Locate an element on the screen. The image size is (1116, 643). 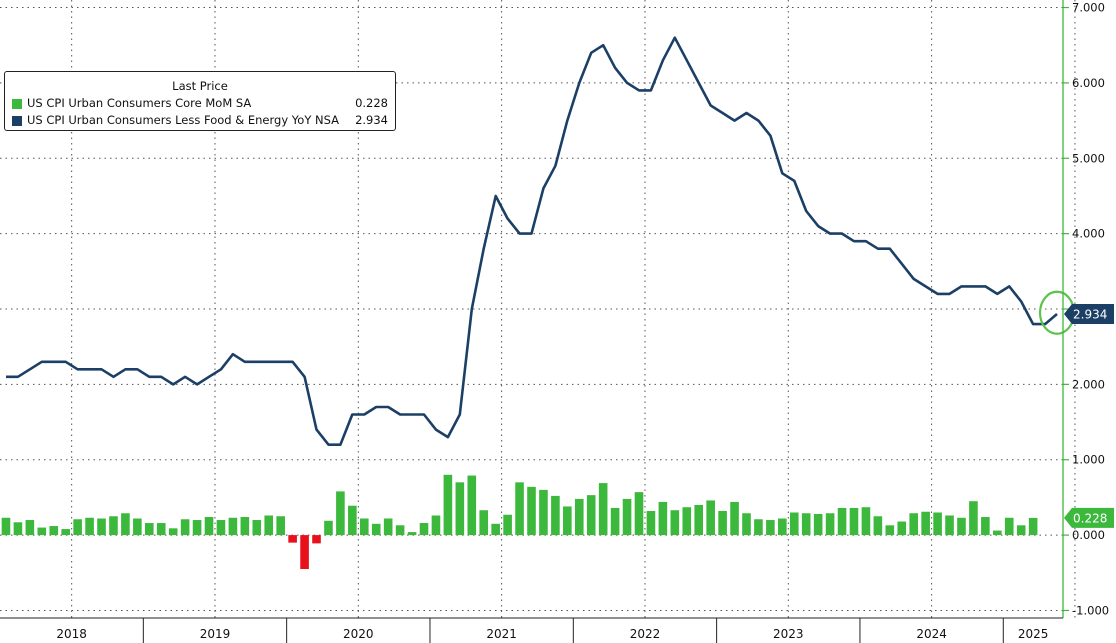
x-tick-label: 2019 is located at coordinates (215, 634).